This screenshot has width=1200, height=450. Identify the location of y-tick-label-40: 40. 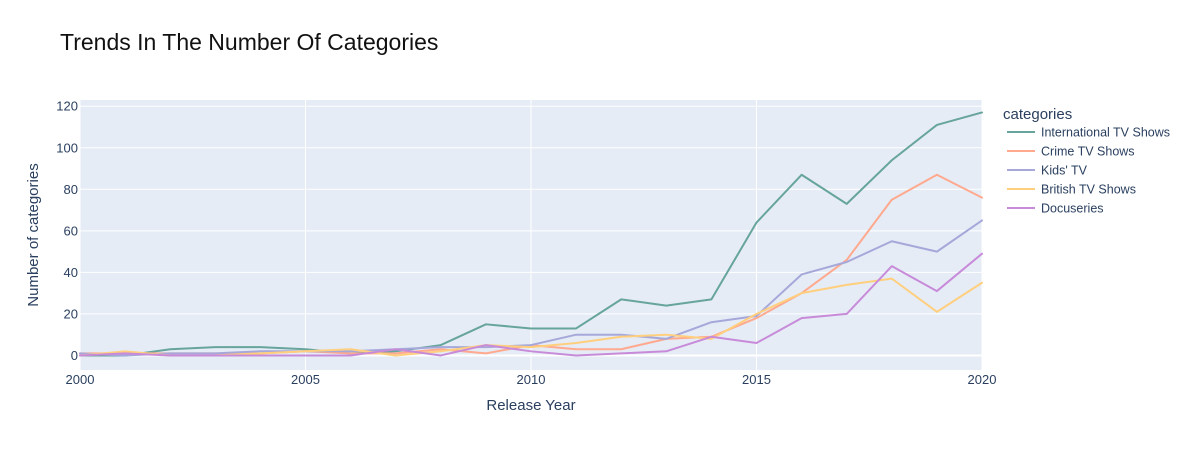
(71, 272).